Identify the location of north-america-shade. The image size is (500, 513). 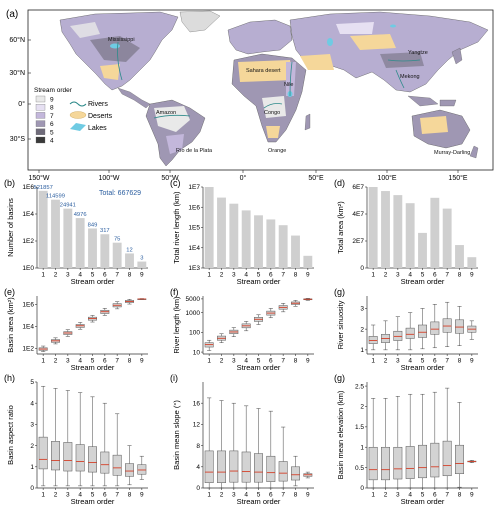
(115, 49).